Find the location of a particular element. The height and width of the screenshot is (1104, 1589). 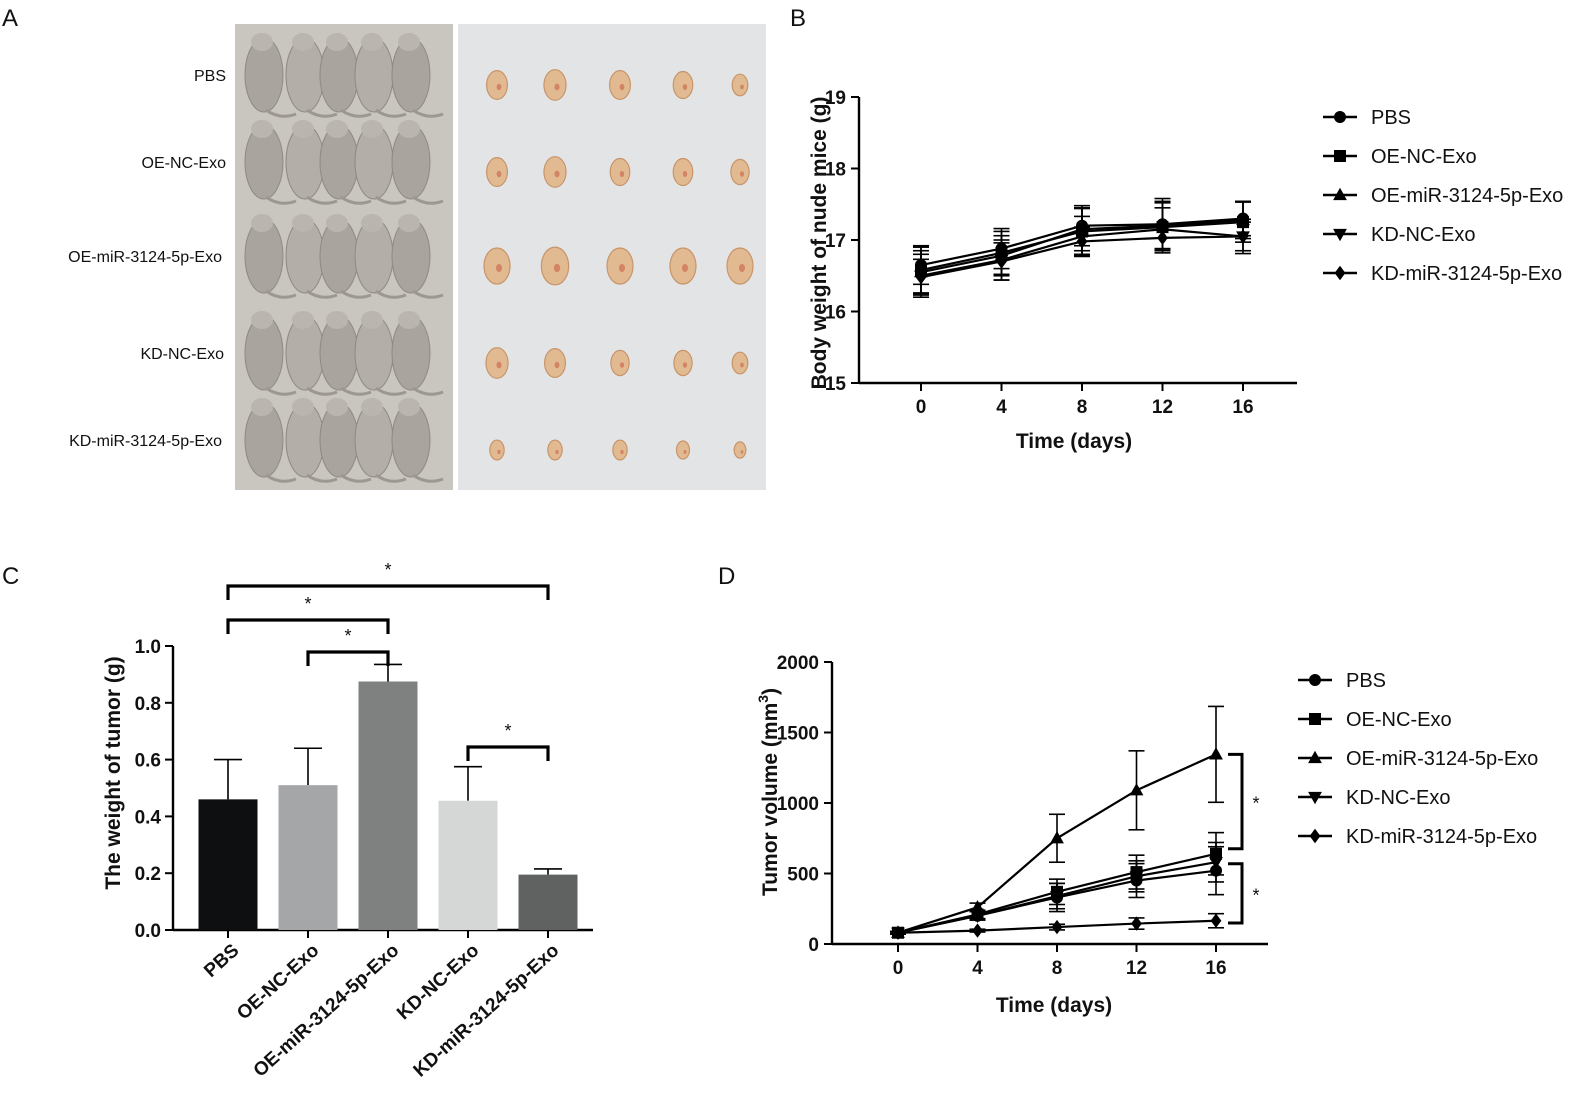

tumor-volume-y-axis-title: Tumor volume (mm3) is located at coordinates (768, 792).